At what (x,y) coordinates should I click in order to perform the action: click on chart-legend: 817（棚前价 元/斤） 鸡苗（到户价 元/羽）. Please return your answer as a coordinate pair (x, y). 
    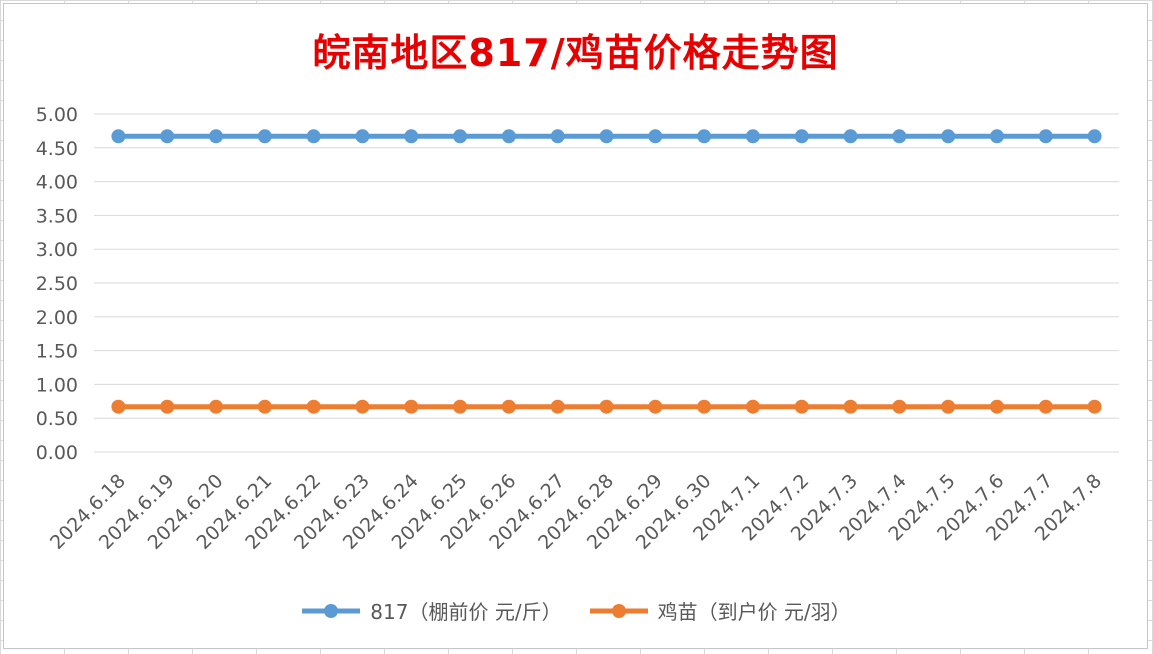
    Looking at the image, I should click on (575, 610).